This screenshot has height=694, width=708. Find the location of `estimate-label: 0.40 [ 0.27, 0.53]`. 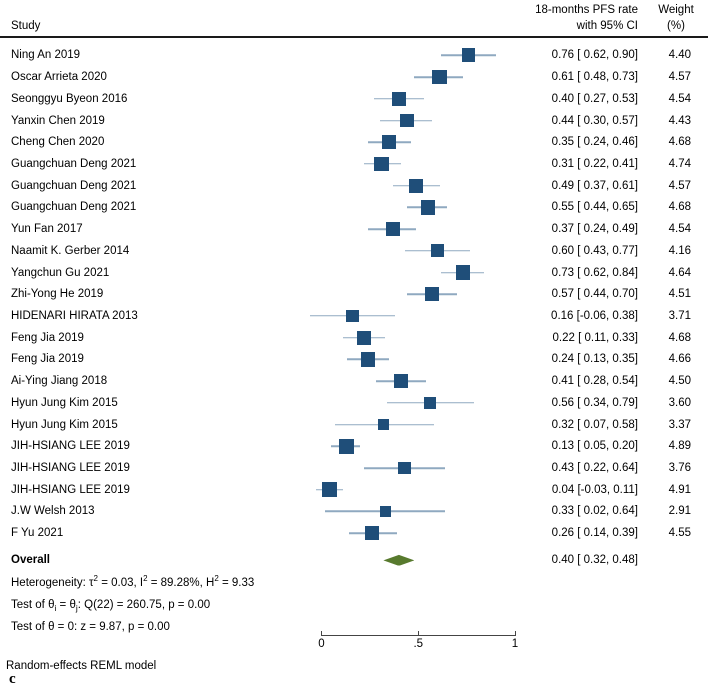

estimate-label: 0.40 [ 0.27, 0.53] is located at coordinates (594, 98).